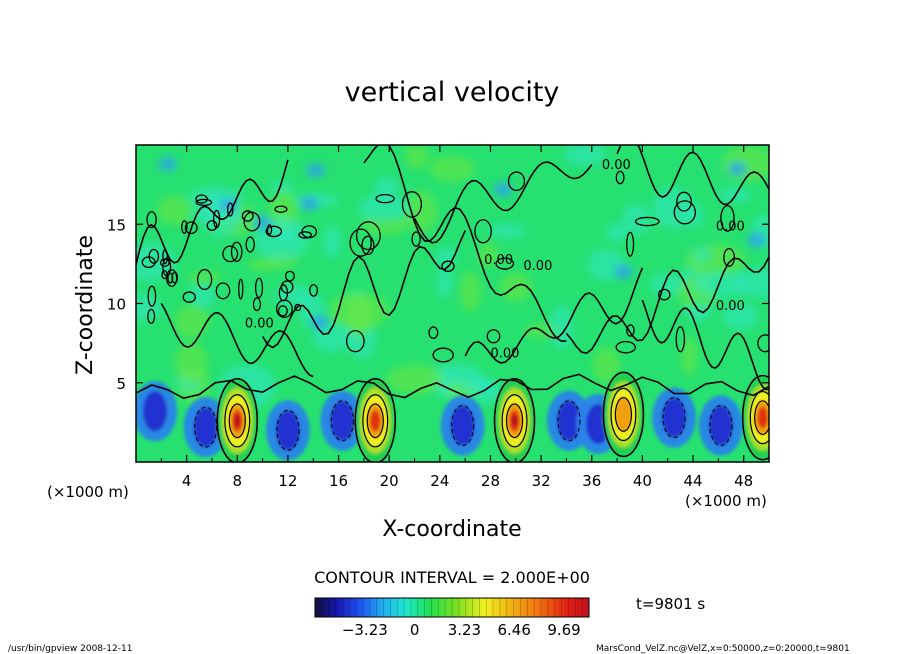  Describe the element at coordinates (439, 481) in the screenshot. I see `x-tick-label: 24` at that location.